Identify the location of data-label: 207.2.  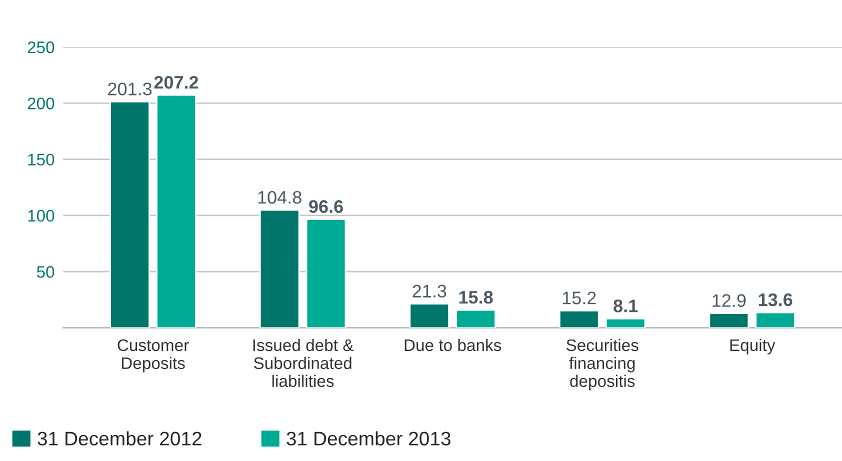
(176, 82).